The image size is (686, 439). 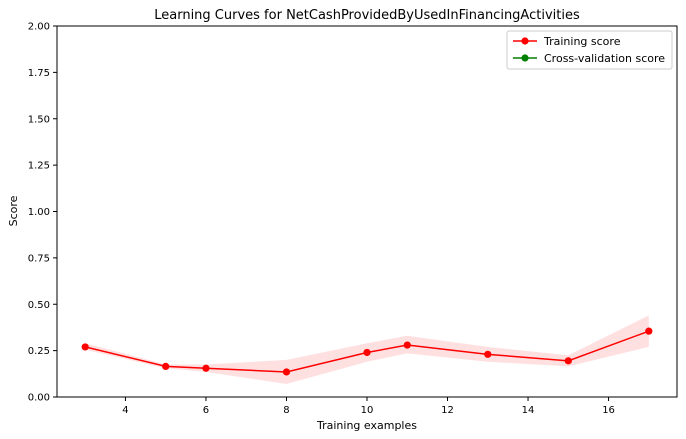 I want to click on y-axis: 0.00 0.25 0.50 0.75 1.00 1.25 1.50 1.75 2.00, so click(x=42, y=213).